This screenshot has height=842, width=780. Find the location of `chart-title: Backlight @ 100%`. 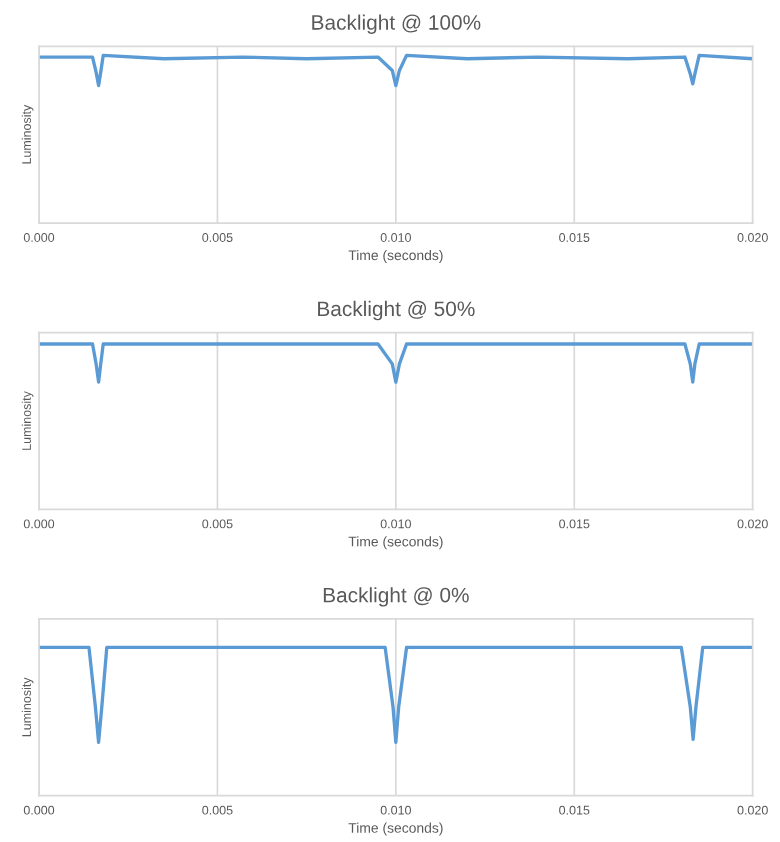

chart-title: Backlight @ 100% is located at coordinates (396, 24).